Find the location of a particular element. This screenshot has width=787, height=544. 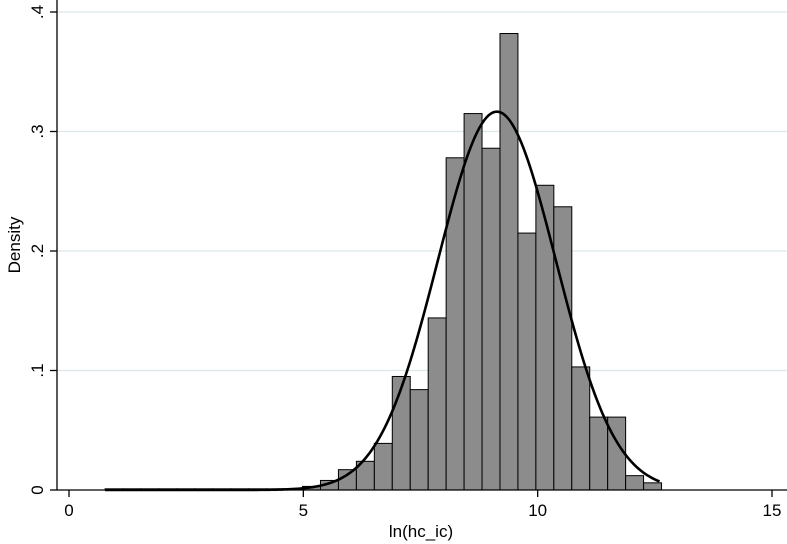

x-tick-label: 10 is located at coordinates (537, 510).